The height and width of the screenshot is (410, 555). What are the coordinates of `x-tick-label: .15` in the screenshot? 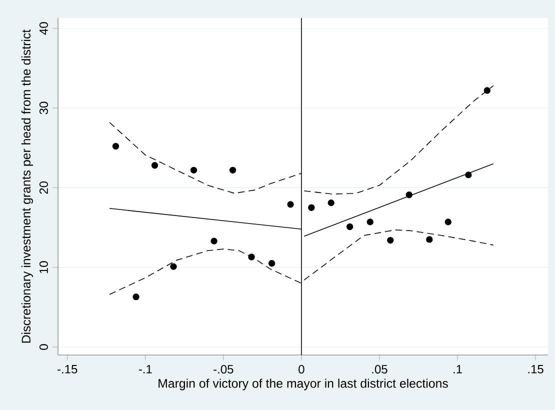 It's located at (536, 369).